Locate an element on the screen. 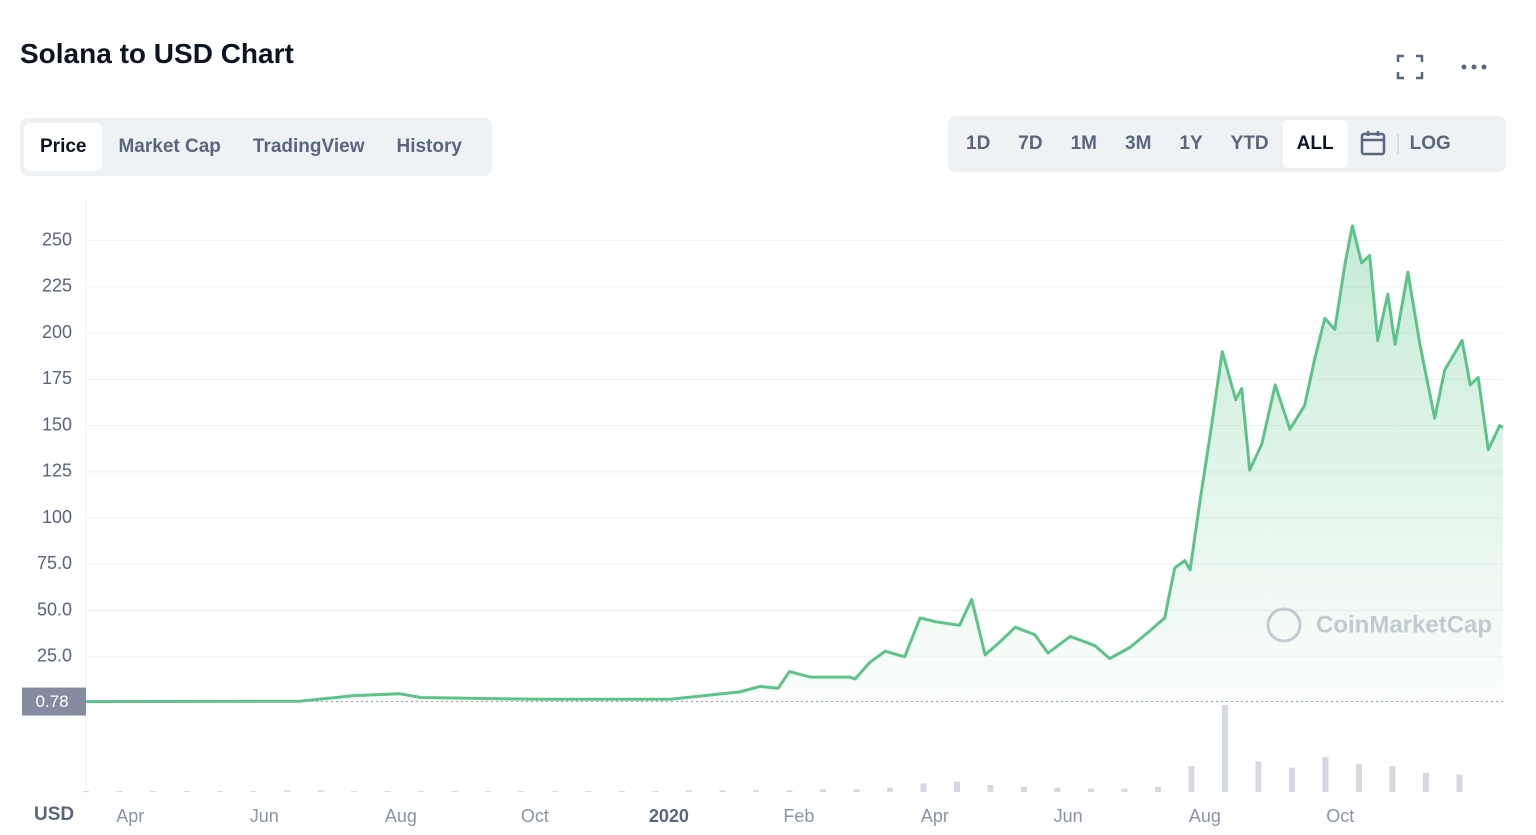  start-price-label: 0.78 is located at coordinates (51, 701).